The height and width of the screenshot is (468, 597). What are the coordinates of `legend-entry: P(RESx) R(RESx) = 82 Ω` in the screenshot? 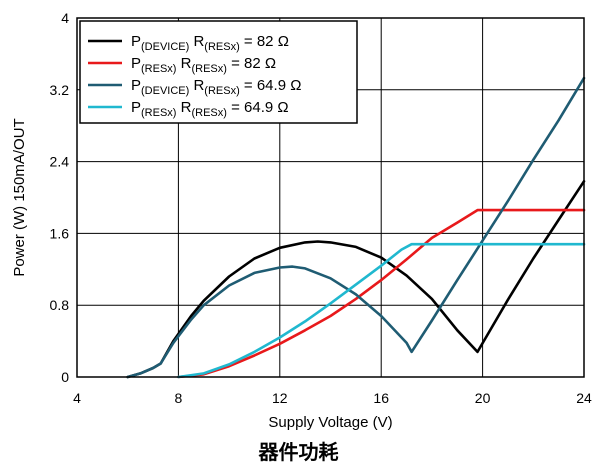 It's located at (203, 65).